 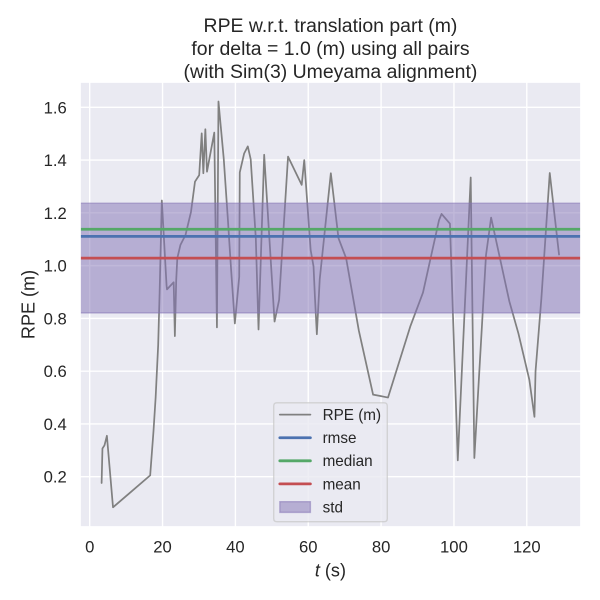 I want to click on svg-text: 120, so click(x=527, y=546).